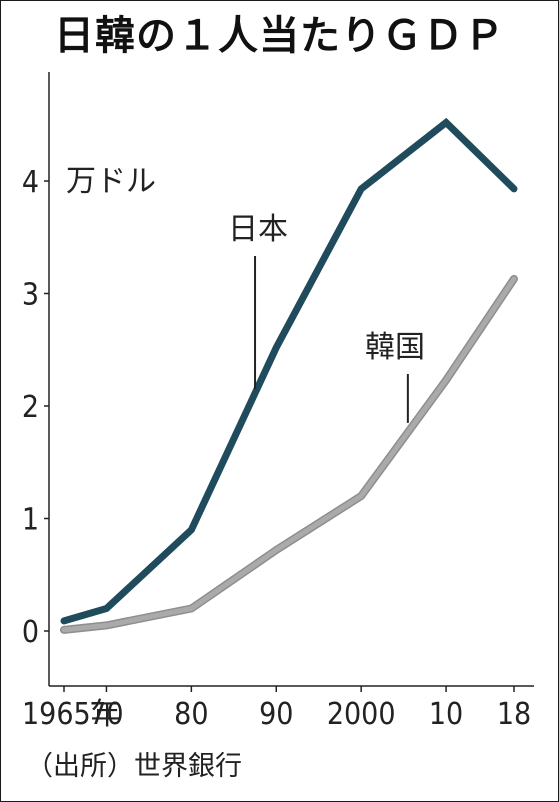 The image size is (559, 802). What do you see at coordinates (446, 714) in the screenshot?
I see `x-tick-label: 10` at bounding box center [446, 714].